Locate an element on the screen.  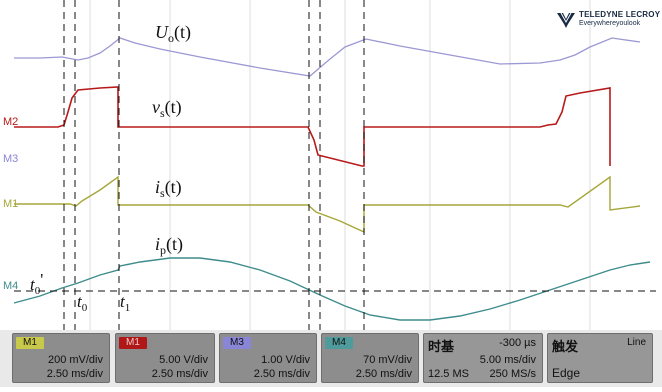
m3-label: M3 is located at coordinates (10, 159).